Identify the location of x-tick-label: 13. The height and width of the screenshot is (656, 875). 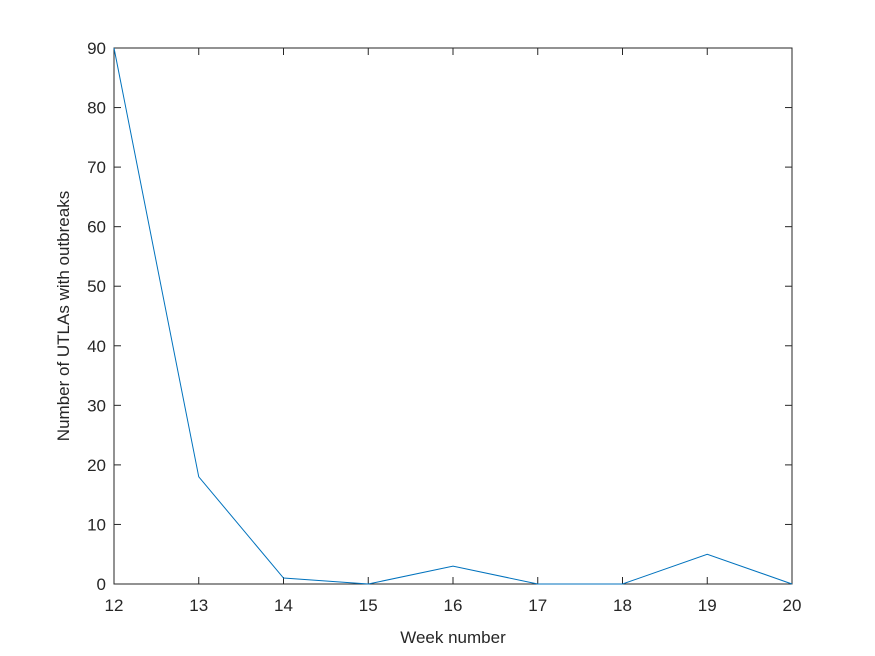
(198, 605).